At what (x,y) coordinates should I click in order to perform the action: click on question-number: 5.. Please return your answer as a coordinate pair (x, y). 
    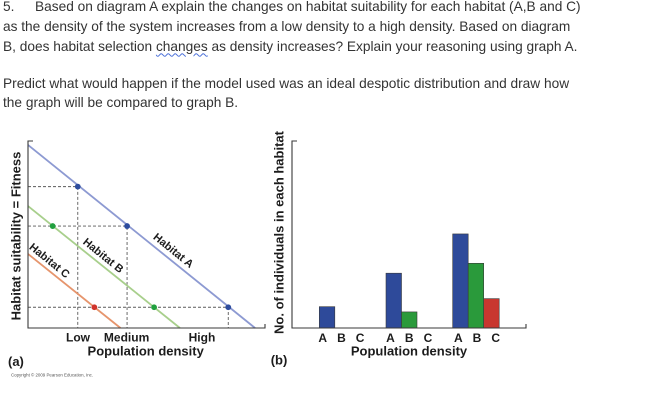
    Looking at the image, I should click on (9, 7).